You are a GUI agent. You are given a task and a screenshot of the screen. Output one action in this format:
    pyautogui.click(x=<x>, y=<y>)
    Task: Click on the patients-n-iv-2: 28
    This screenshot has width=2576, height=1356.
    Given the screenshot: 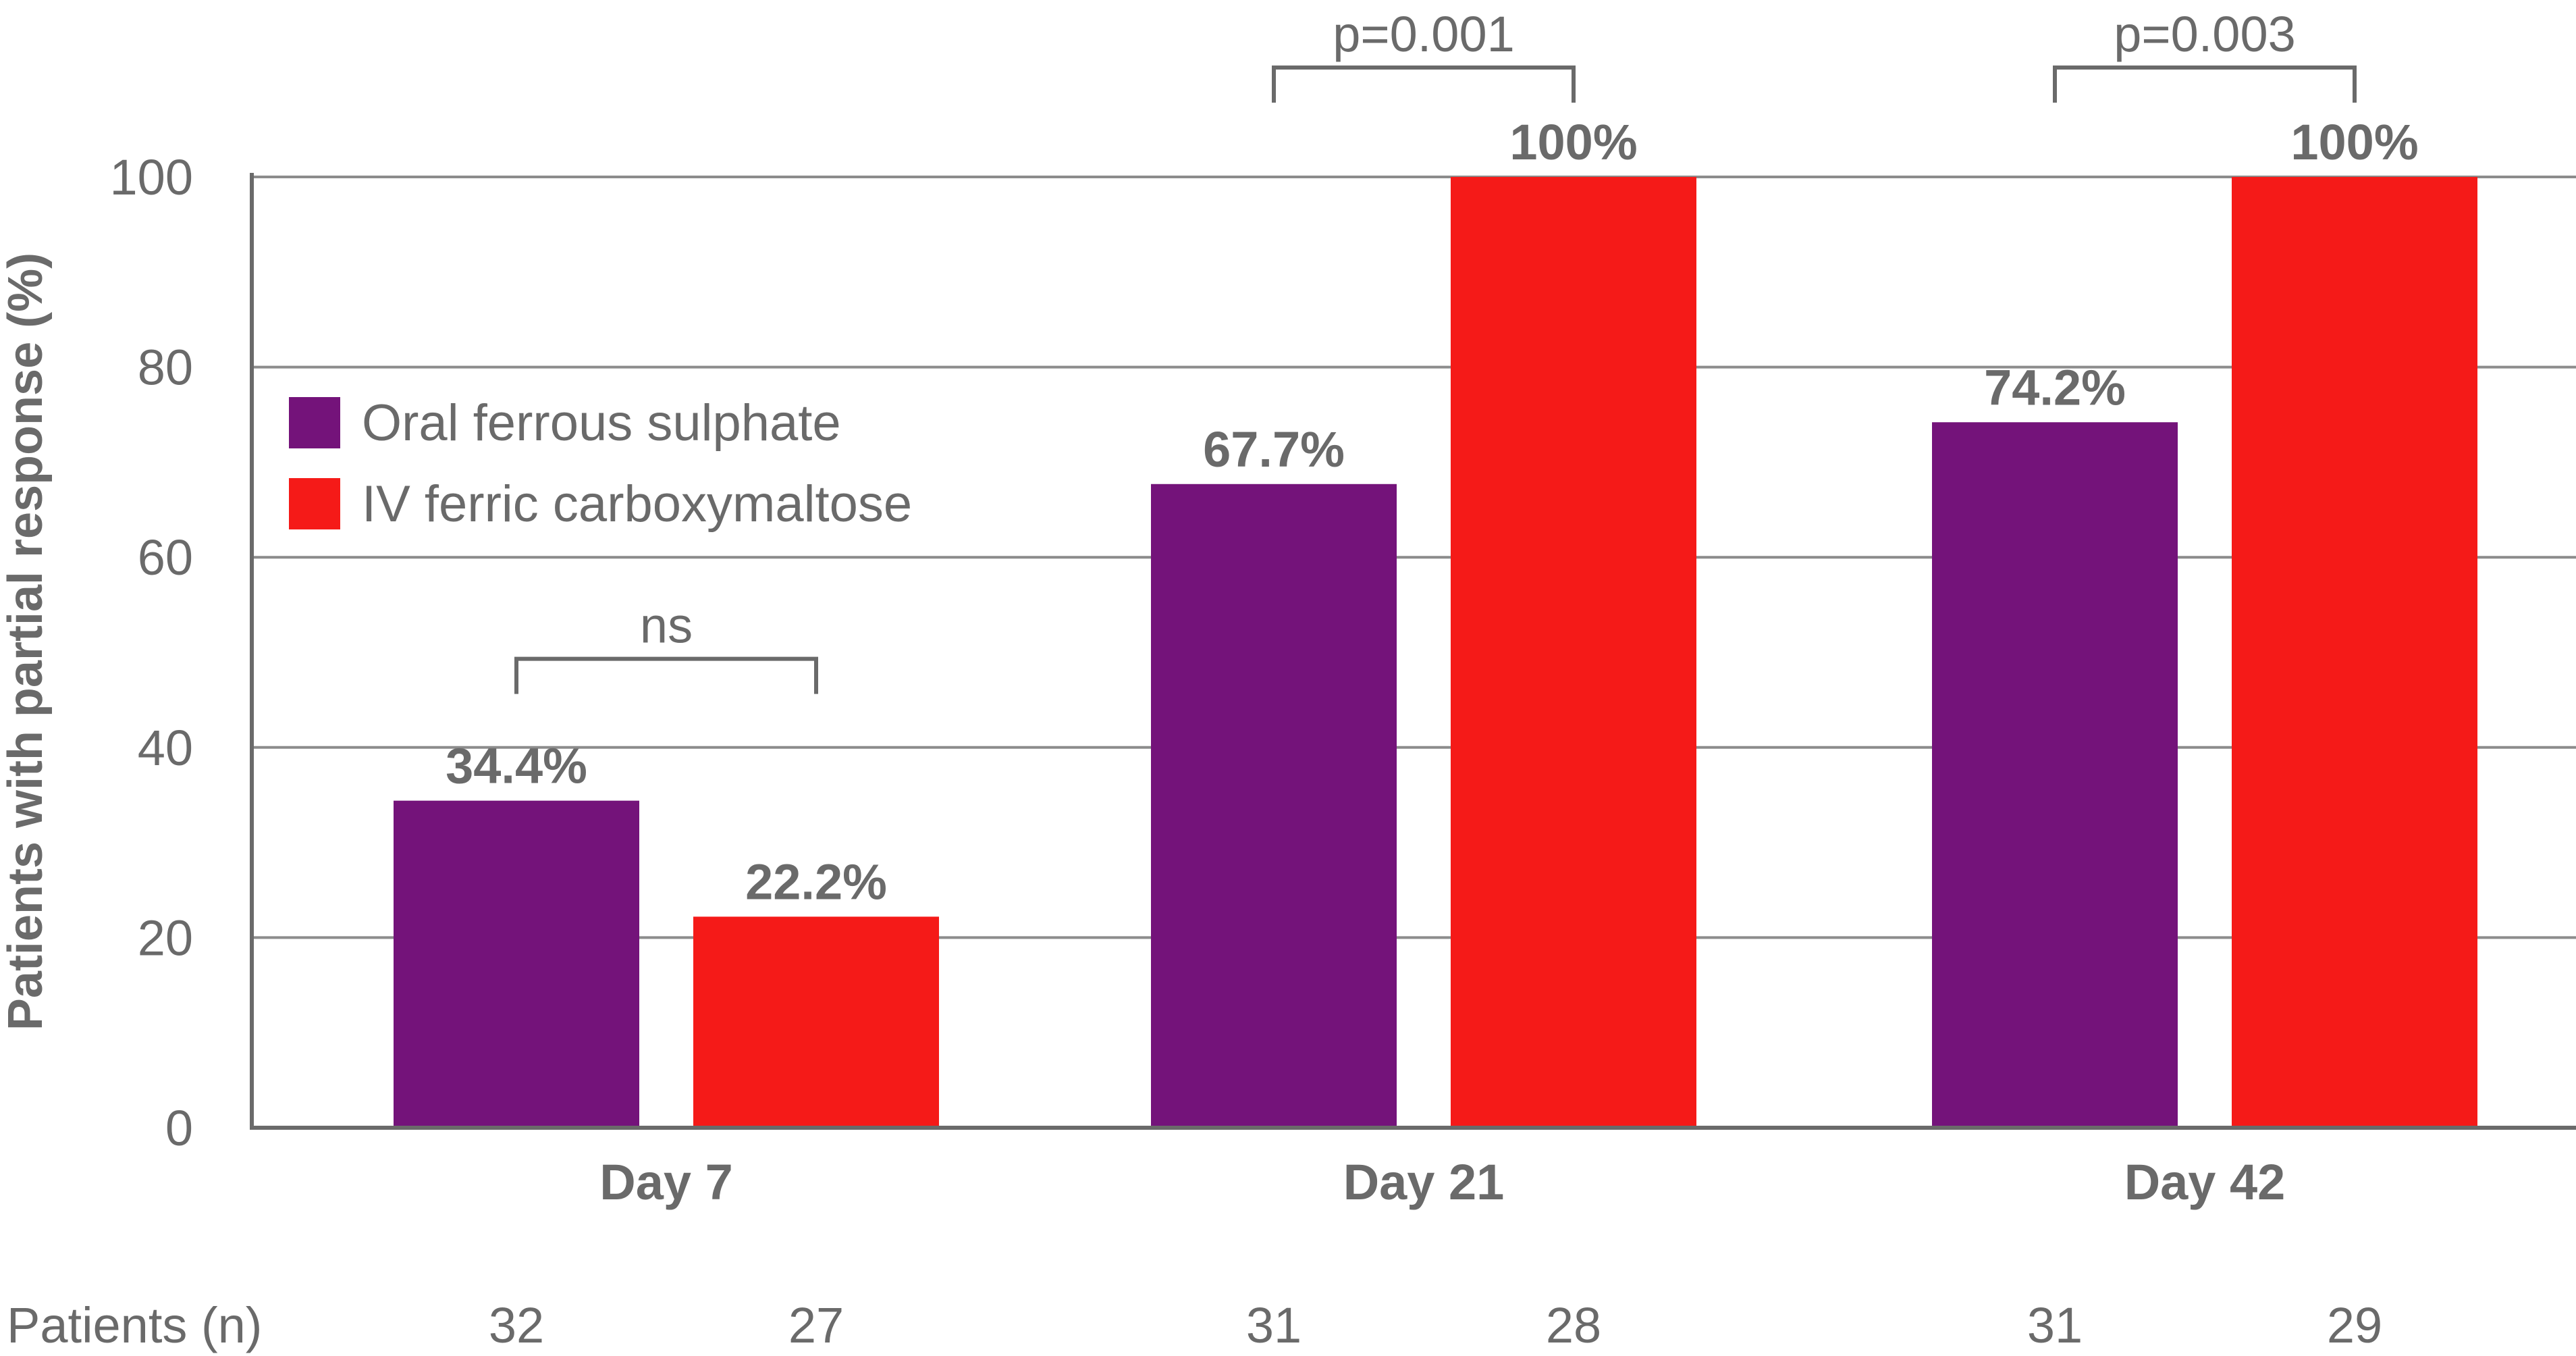 What is the action you would take?
    pyautogui.click(x=1573, y=1325)
    